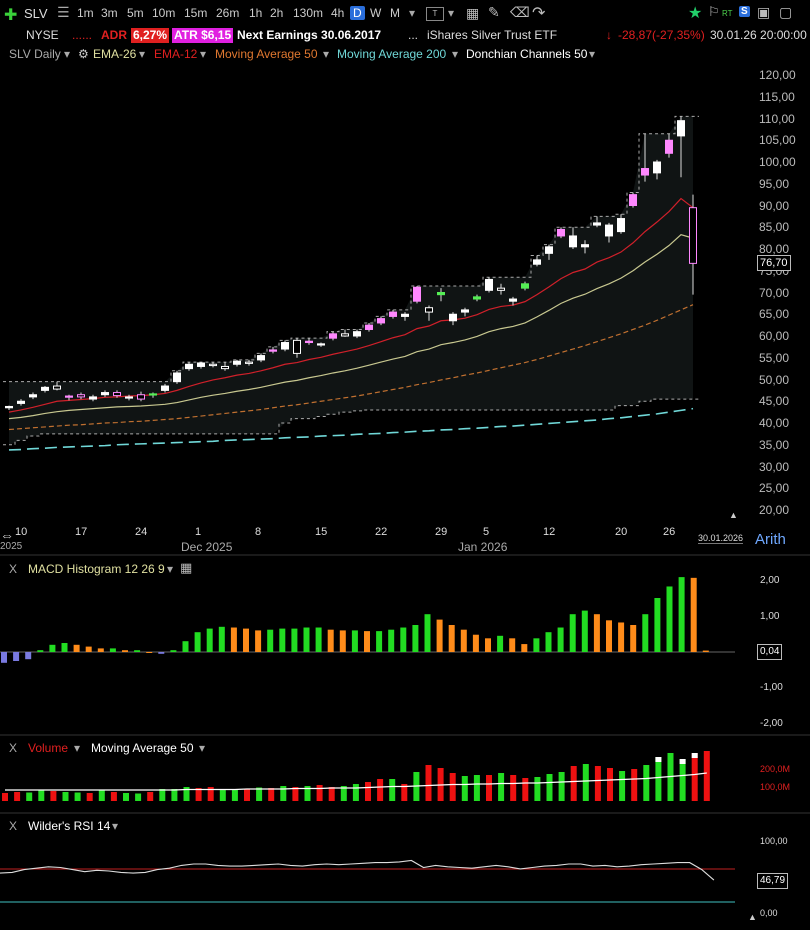  I want to click on tf-3m: 3m, so click(109, 13).